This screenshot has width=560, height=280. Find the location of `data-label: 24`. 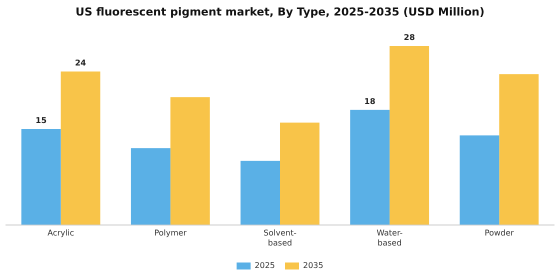

data-label: 24 is located at coordinates (80, 63).